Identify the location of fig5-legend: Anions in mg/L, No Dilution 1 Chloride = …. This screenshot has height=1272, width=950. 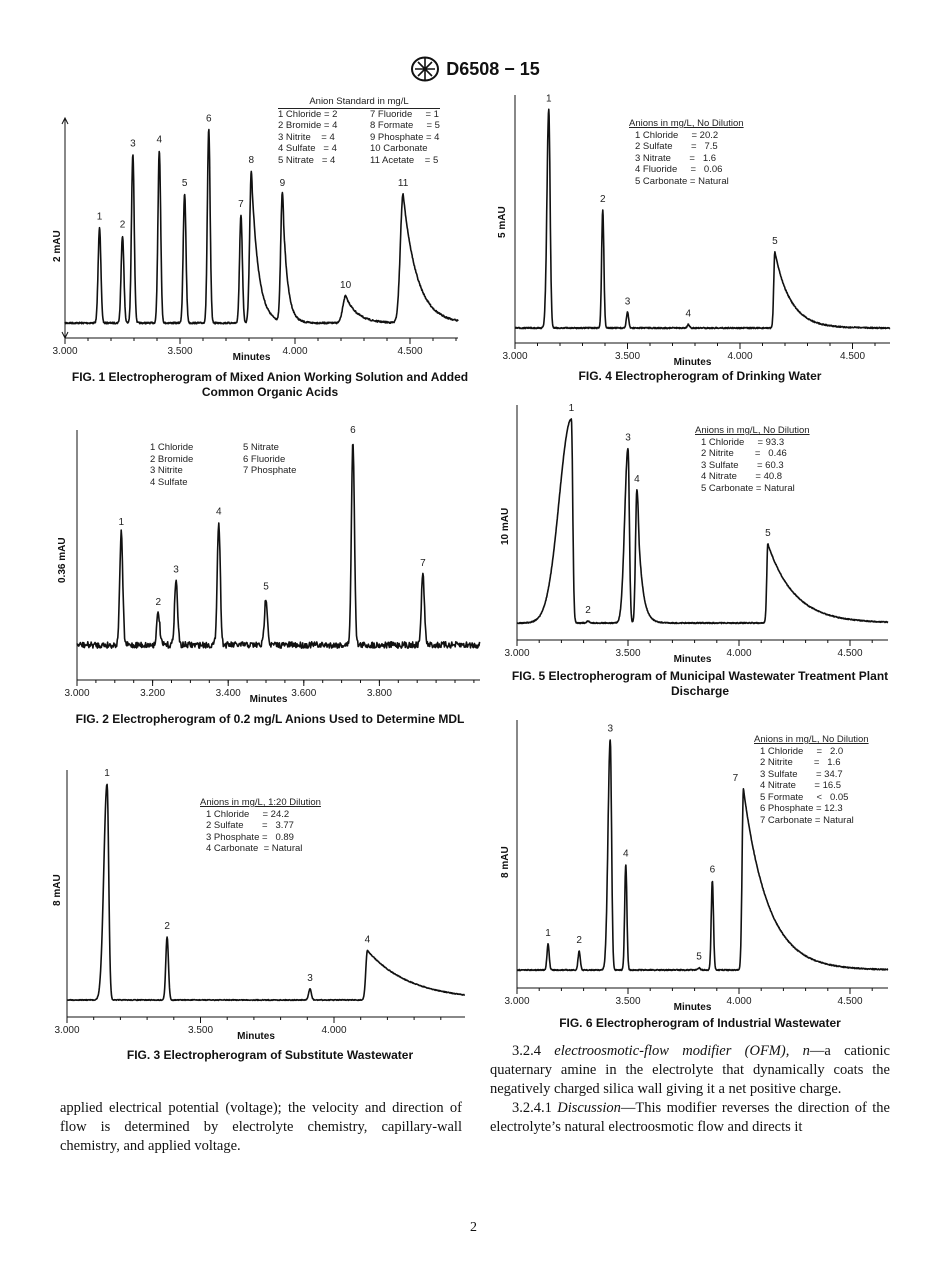
(752, 459).